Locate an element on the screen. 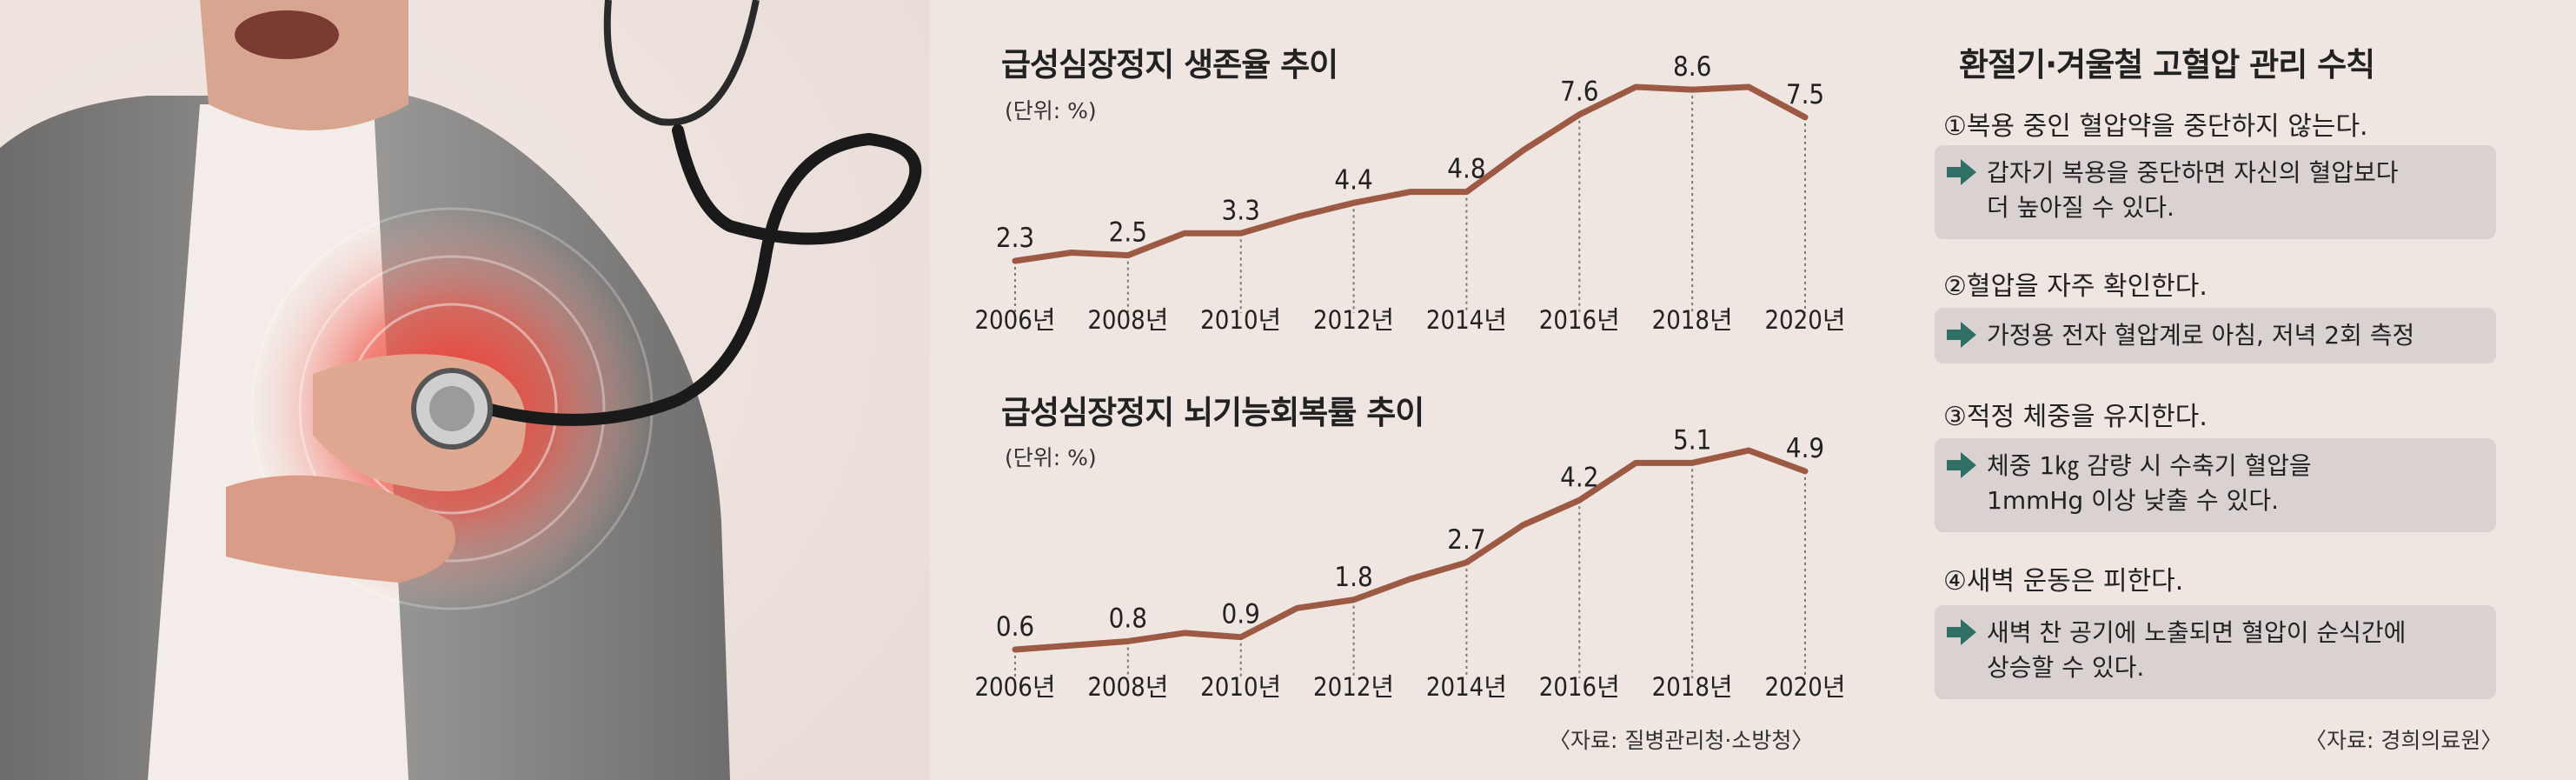 This screenshot has height=780, width=2576. survival-chart-unit: (단위: %) is located at coordinates (1051, 110).